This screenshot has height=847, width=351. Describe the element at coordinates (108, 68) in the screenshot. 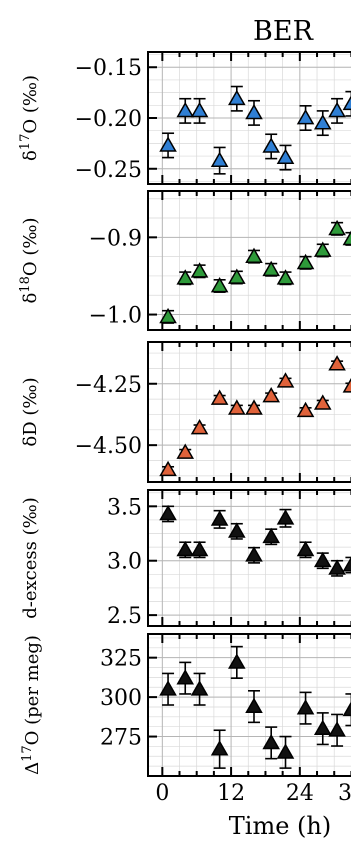

I see `y-tick-label: −0.15` at that location.